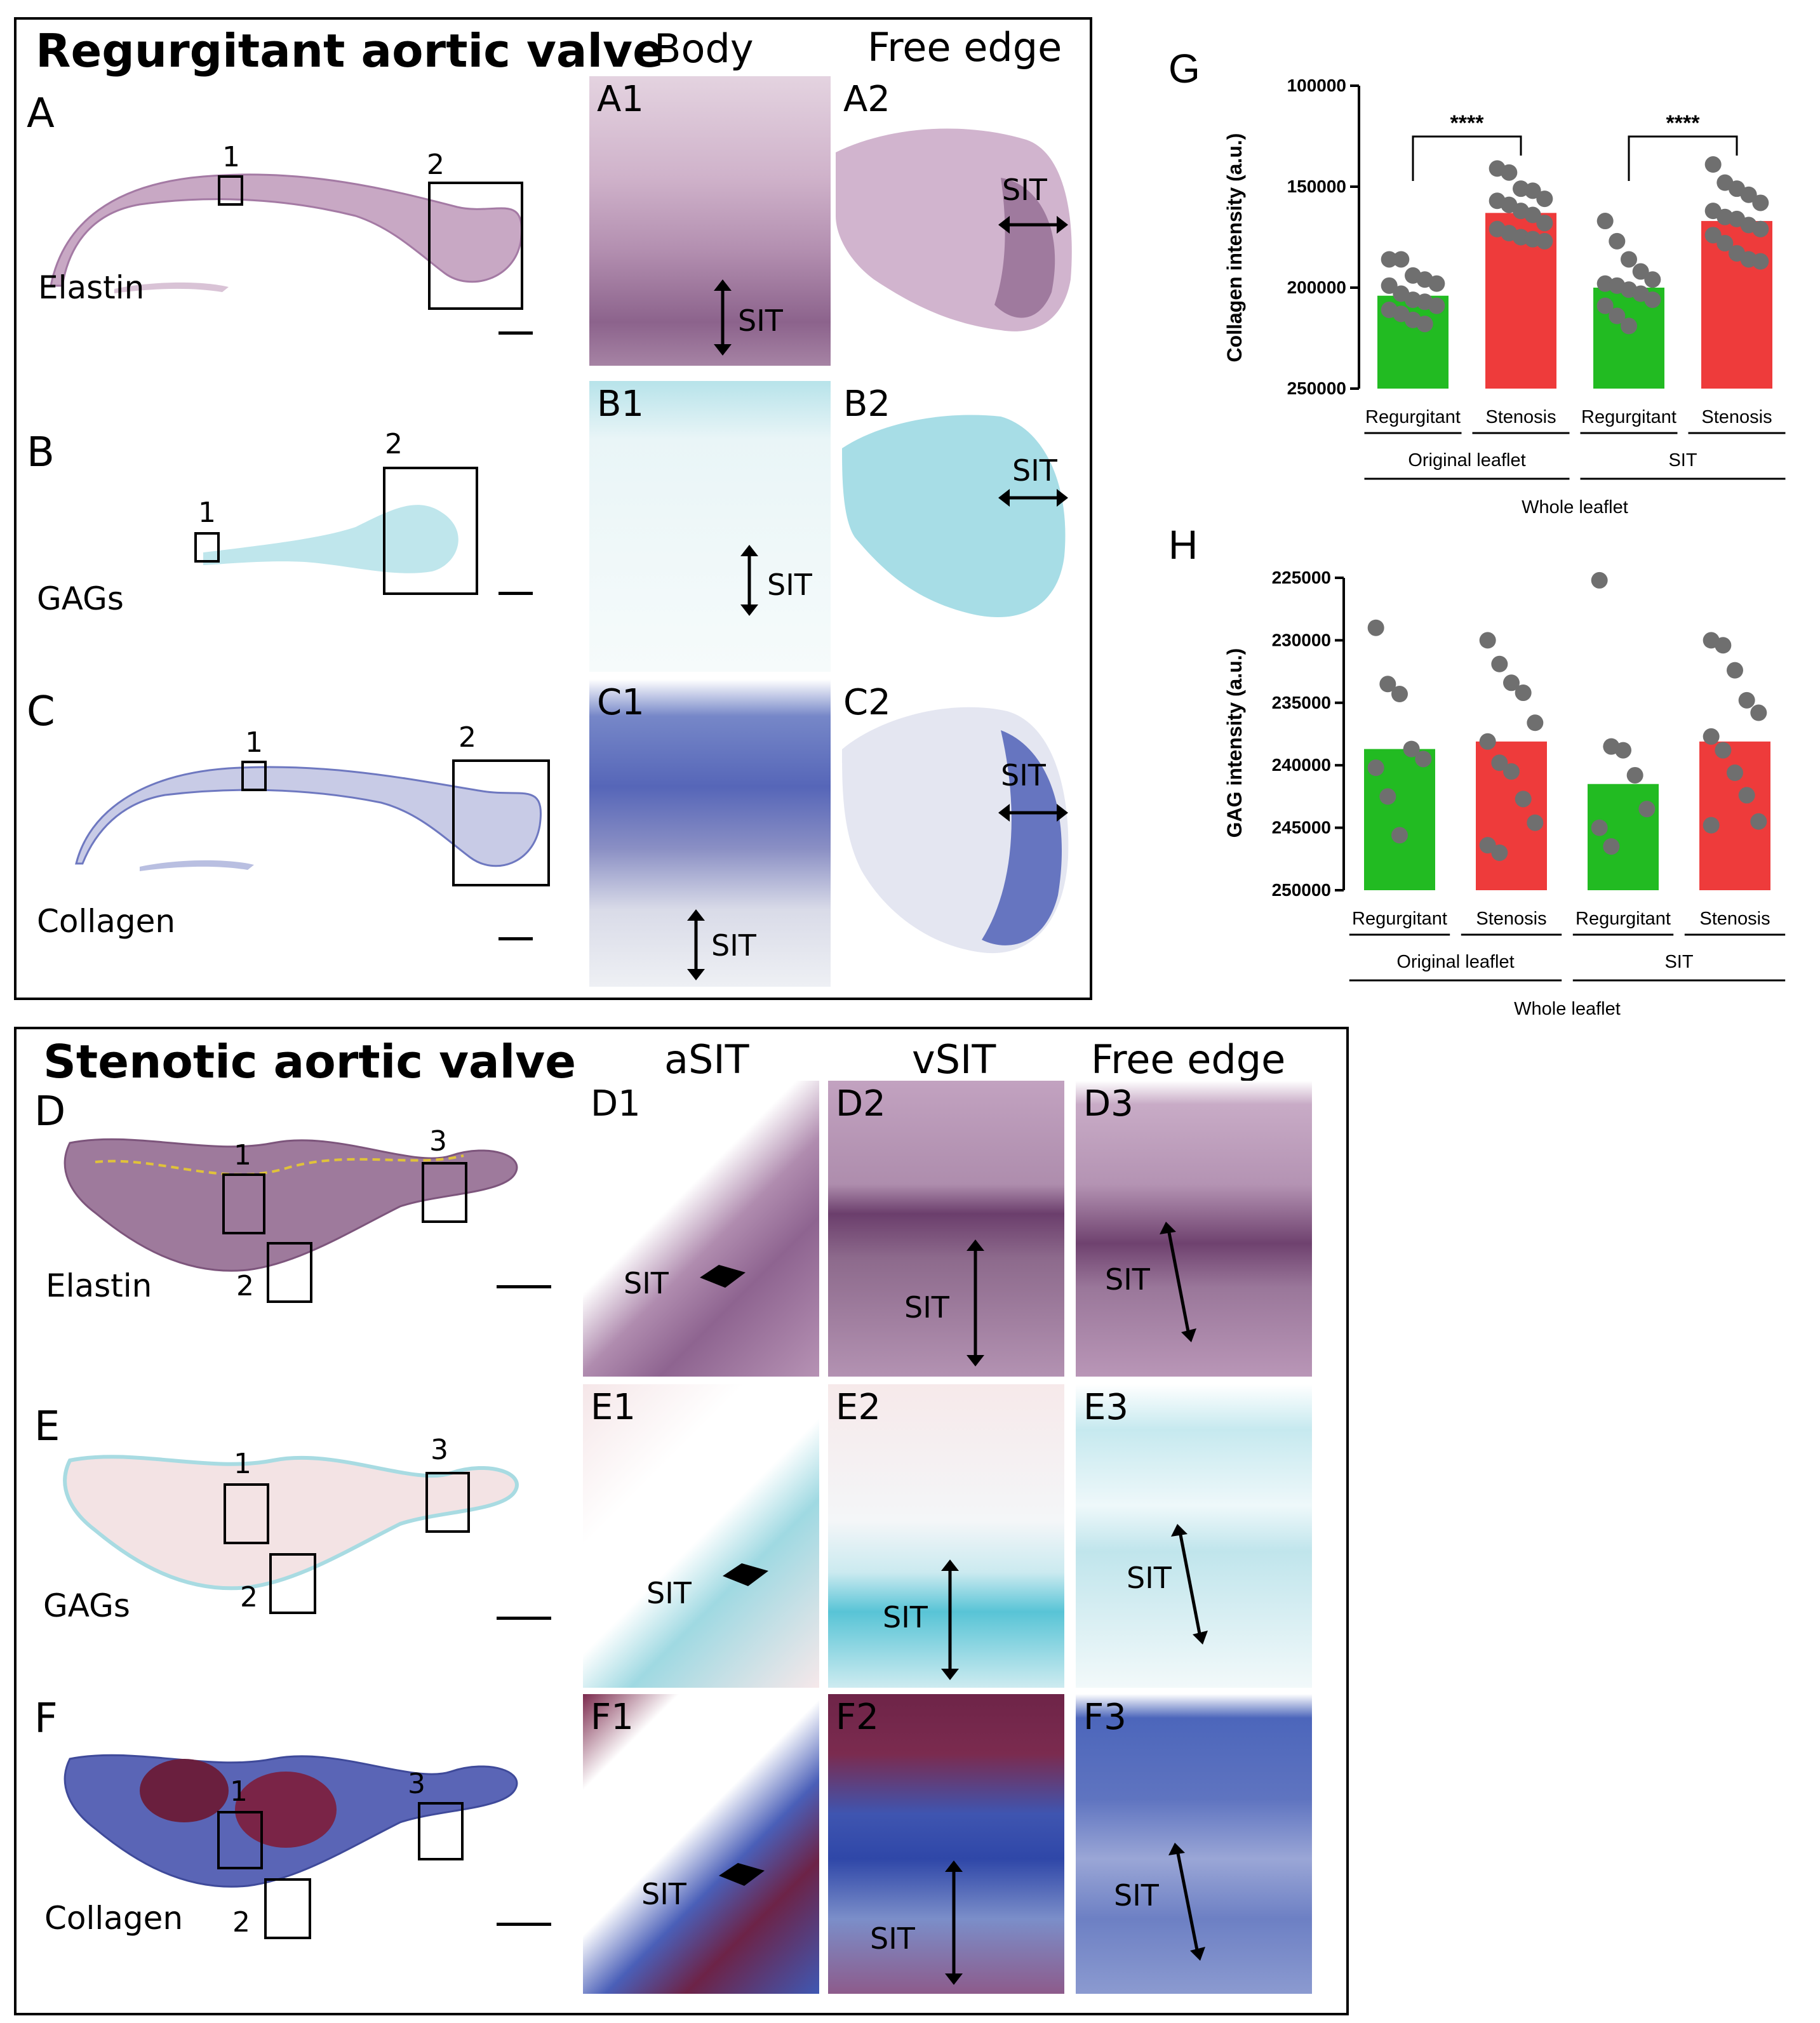 The width and height of the screenshot is (1820, 2023). What do you see at coordinates (430, 531) in the screenshot?
I see `roi-box-b2` at bounding box center [430, 531].